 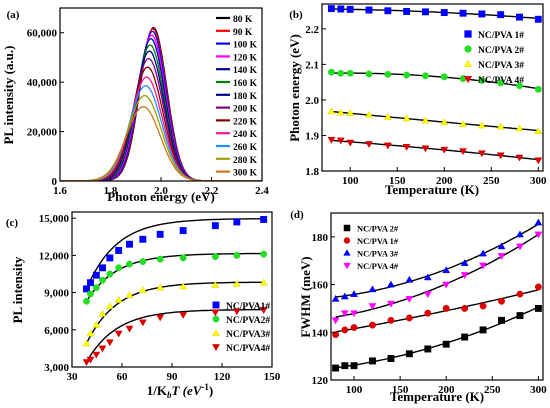 What do you see at coordinates (320, 333) in the screenshot?
I see `y-tick-label: 140` at bounding box center [320, 333].